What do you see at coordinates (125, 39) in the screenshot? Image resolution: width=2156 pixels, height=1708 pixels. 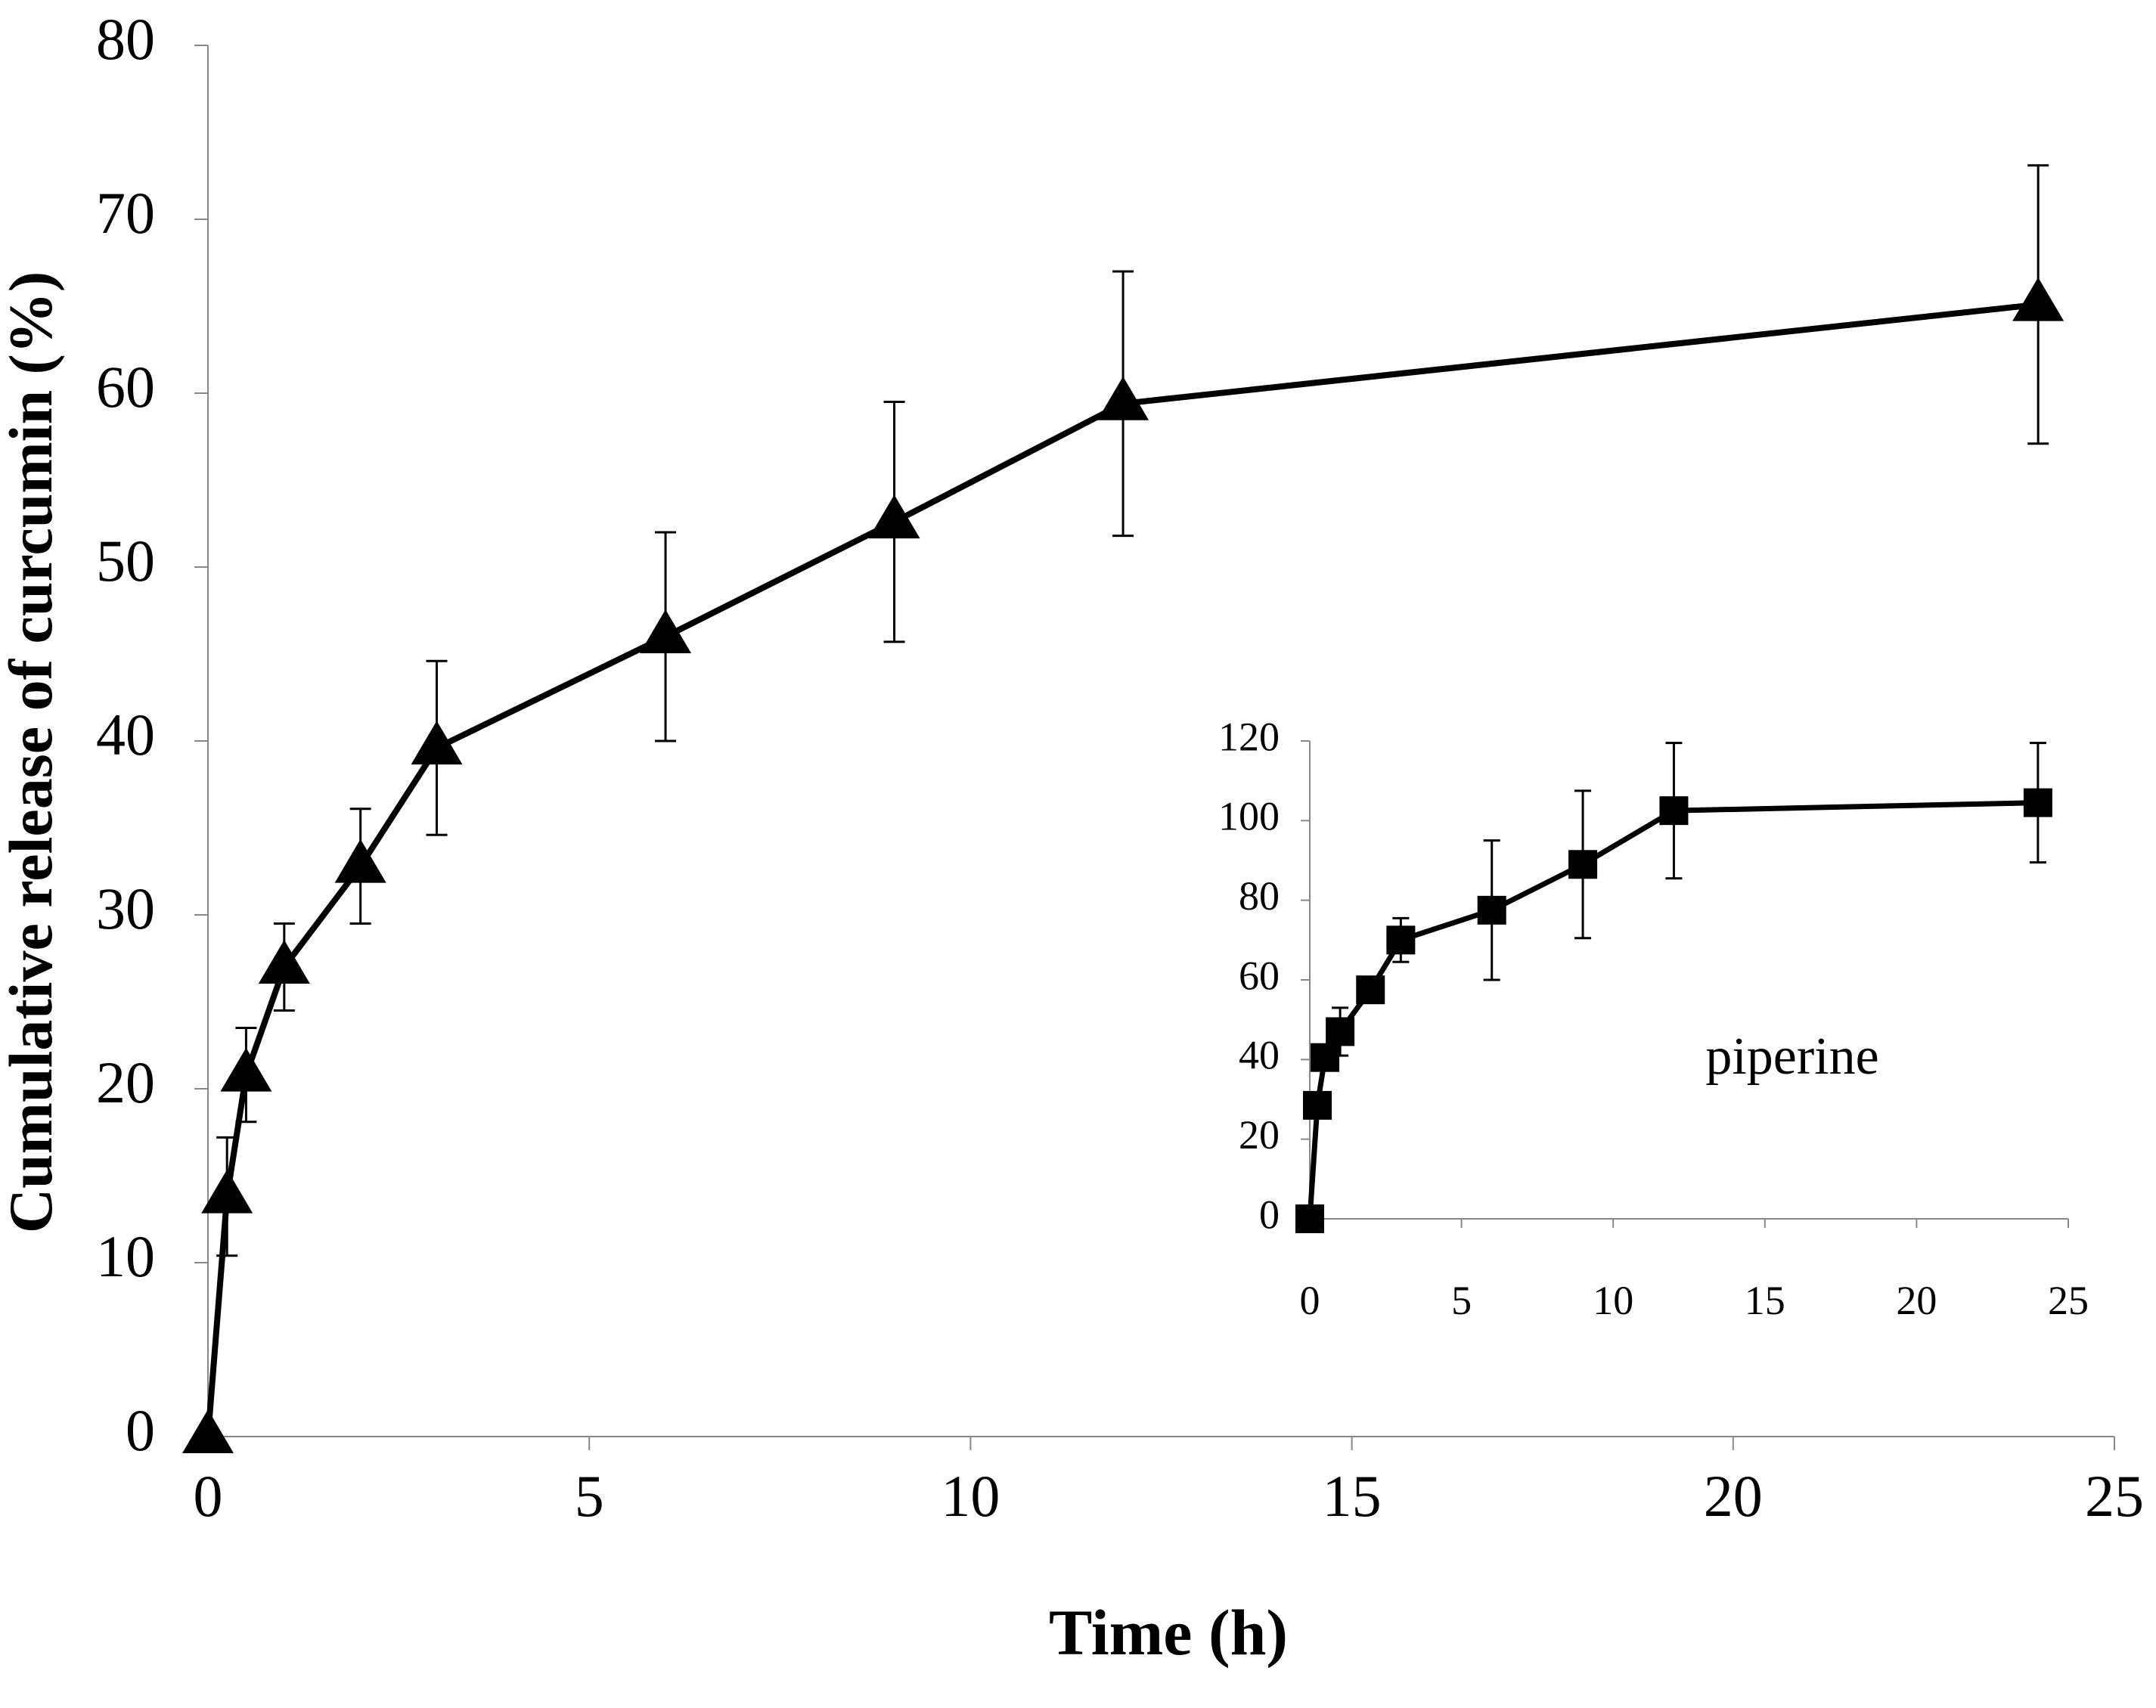 I see `main-y-tick-label: 80` at bounding box center [125, 39].